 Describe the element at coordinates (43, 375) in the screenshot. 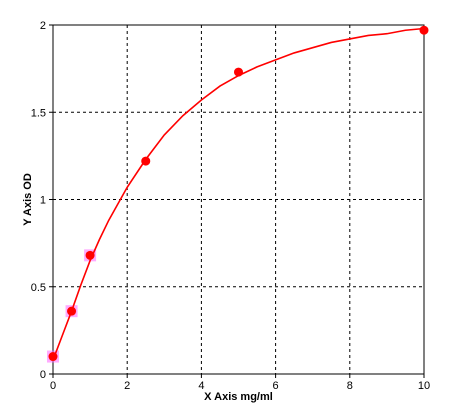

I see `y-tick-label: 0` at that location.